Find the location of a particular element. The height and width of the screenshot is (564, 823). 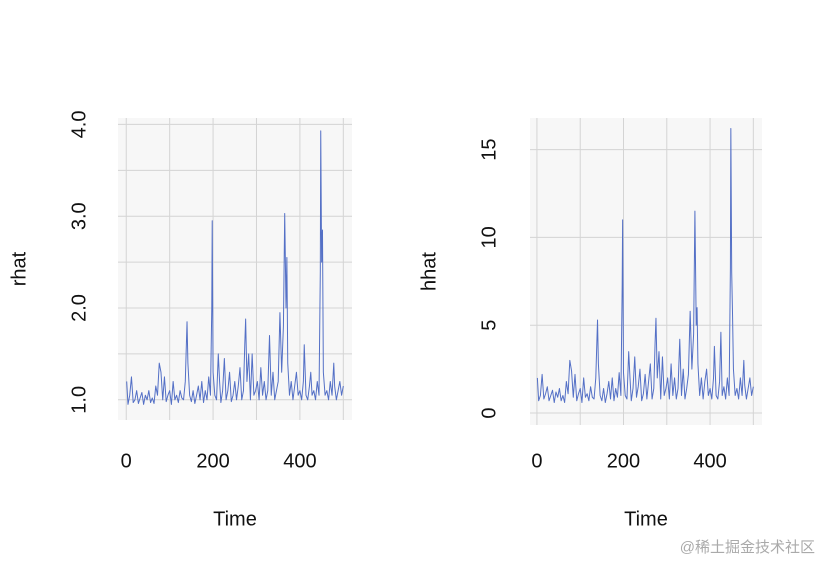

y-axis-label: rhat is located at coordinates (19, 268).